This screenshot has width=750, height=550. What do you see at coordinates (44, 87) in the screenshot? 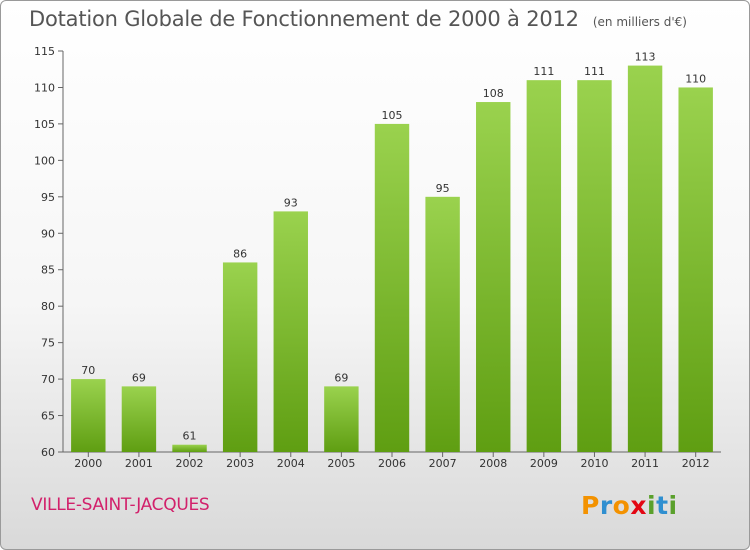
I see `y-tick-label: 110` at bounding box center [44, 87].